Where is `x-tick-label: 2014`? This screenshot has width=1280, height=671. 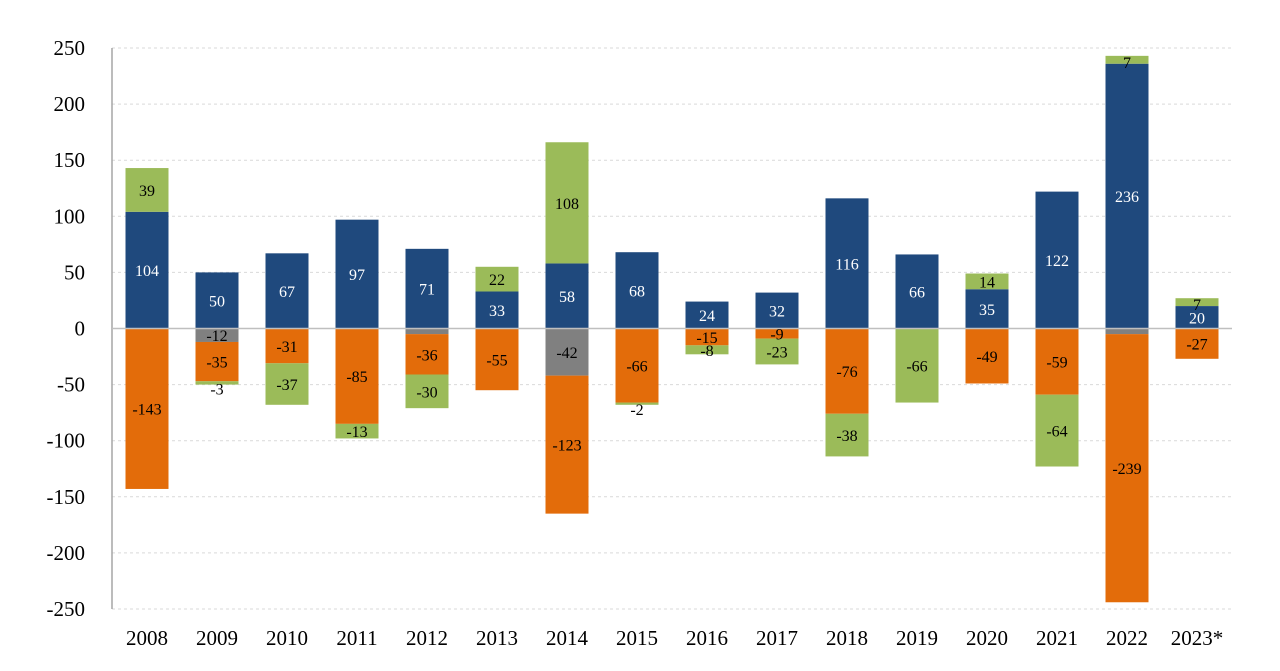 x-tick-label: 2014 is located at coordinates (567, 638).